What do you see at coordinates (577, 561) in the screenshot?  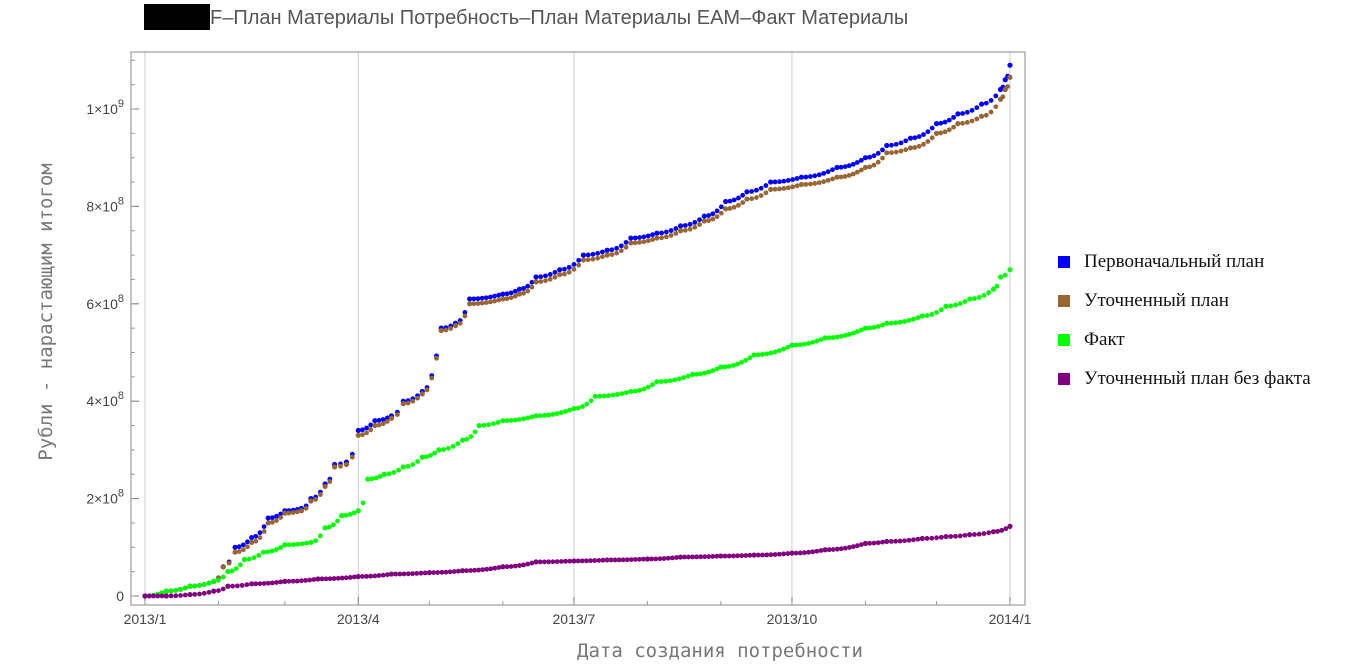 I see `series-Уточненный план без факта` at bounding box center [577, 561].